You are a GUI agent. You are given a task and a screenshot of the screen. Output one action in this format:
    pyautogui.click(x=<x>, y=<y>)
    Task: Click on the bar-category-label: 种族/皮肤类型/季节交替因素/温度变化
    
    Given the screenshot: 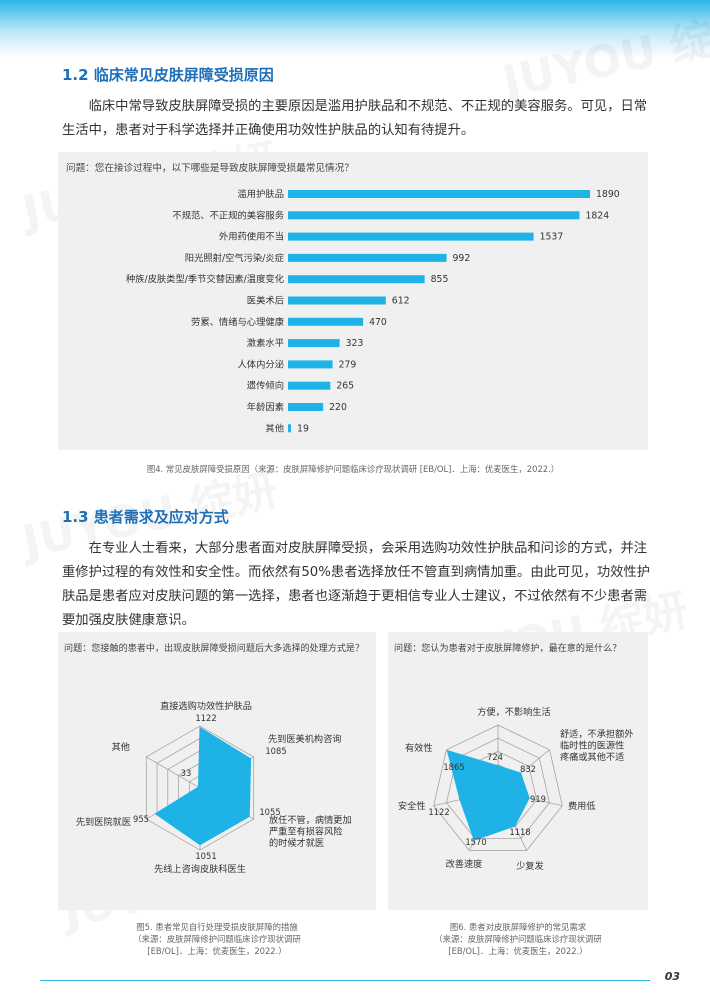 What is the action you would take?
    pyautogui.click(x=205, y=279)
    